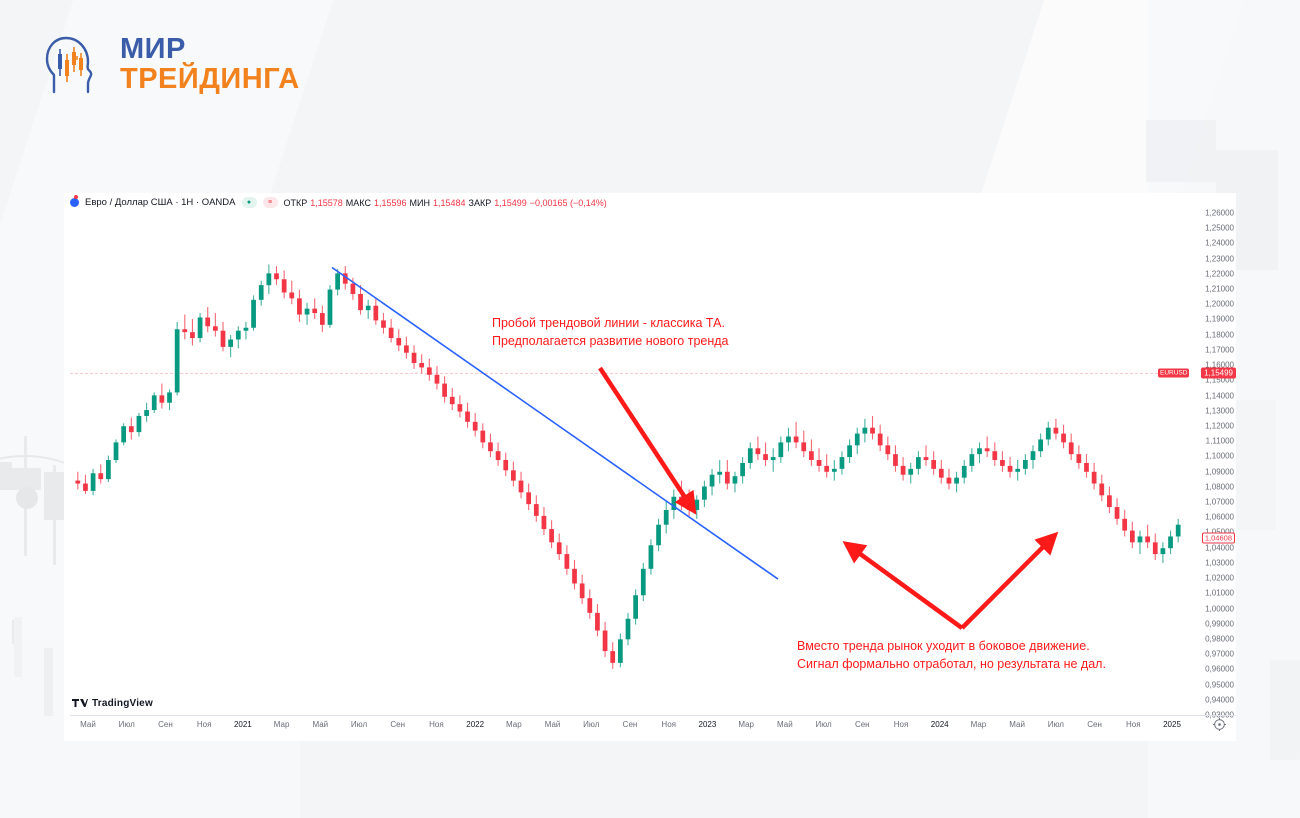  What do you see at coordinates (1219, 304) in the screenshot?
I see `price-tick-label: 1,20000` at bounding box center [1219, 304].